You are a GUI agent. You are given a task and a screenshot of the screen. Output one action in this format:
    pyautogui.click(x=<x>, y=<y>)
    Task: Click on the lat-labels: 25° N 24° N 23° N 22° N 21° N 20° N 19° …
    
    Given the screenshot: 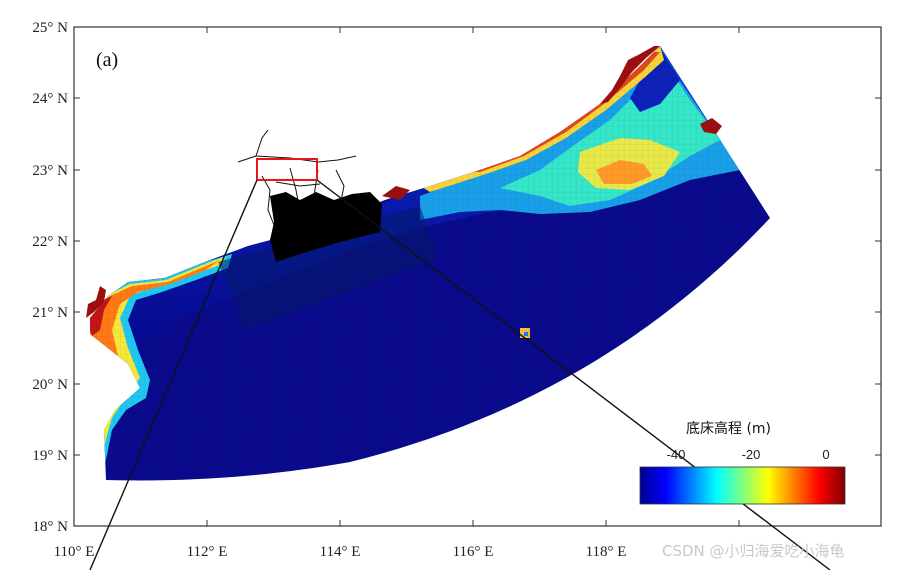 What is the action you would take?
    pyautogui.click(x=50, y=277)
    